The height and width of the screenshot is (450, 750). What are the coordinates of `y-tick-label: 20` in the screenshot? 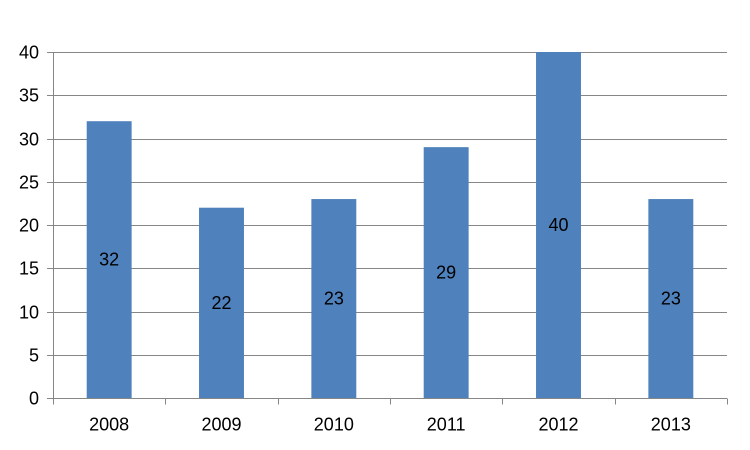 It's located at (29, 226).